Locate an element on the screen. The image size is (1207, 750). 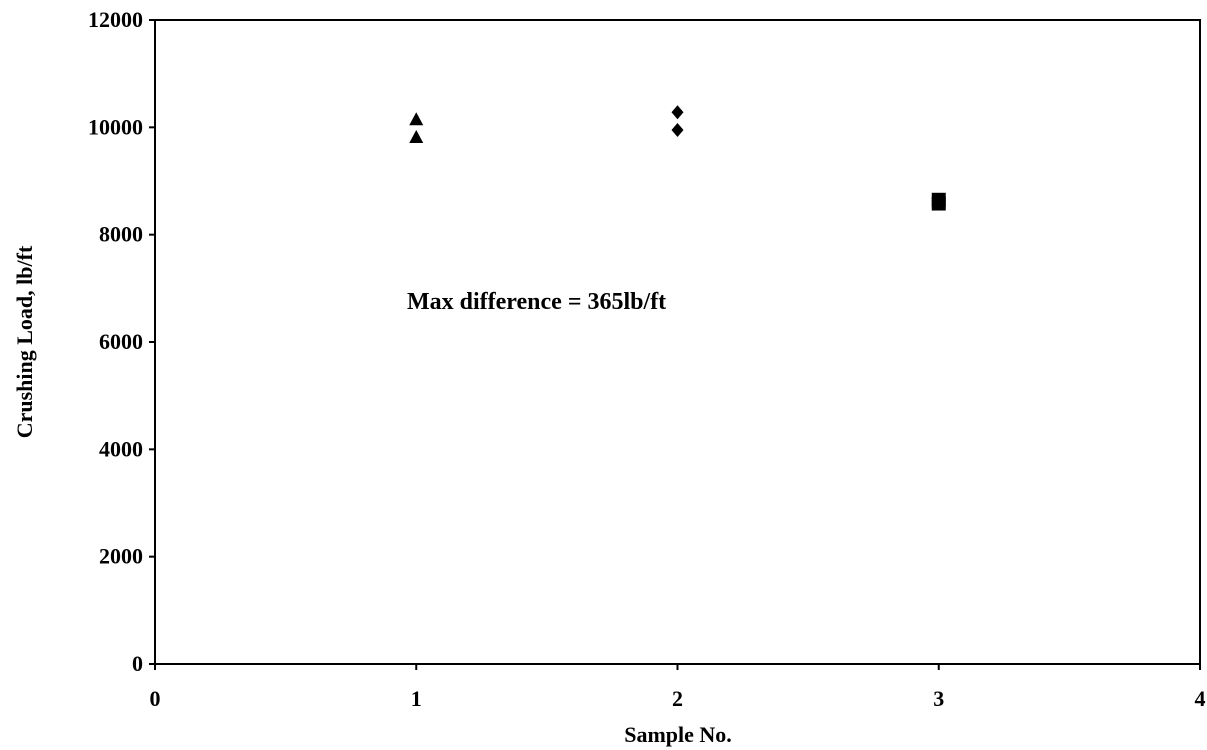
y-axis-ticks: 0 2000 4000 6000 8000 10000 12000 is located at coordinates (121, 341).